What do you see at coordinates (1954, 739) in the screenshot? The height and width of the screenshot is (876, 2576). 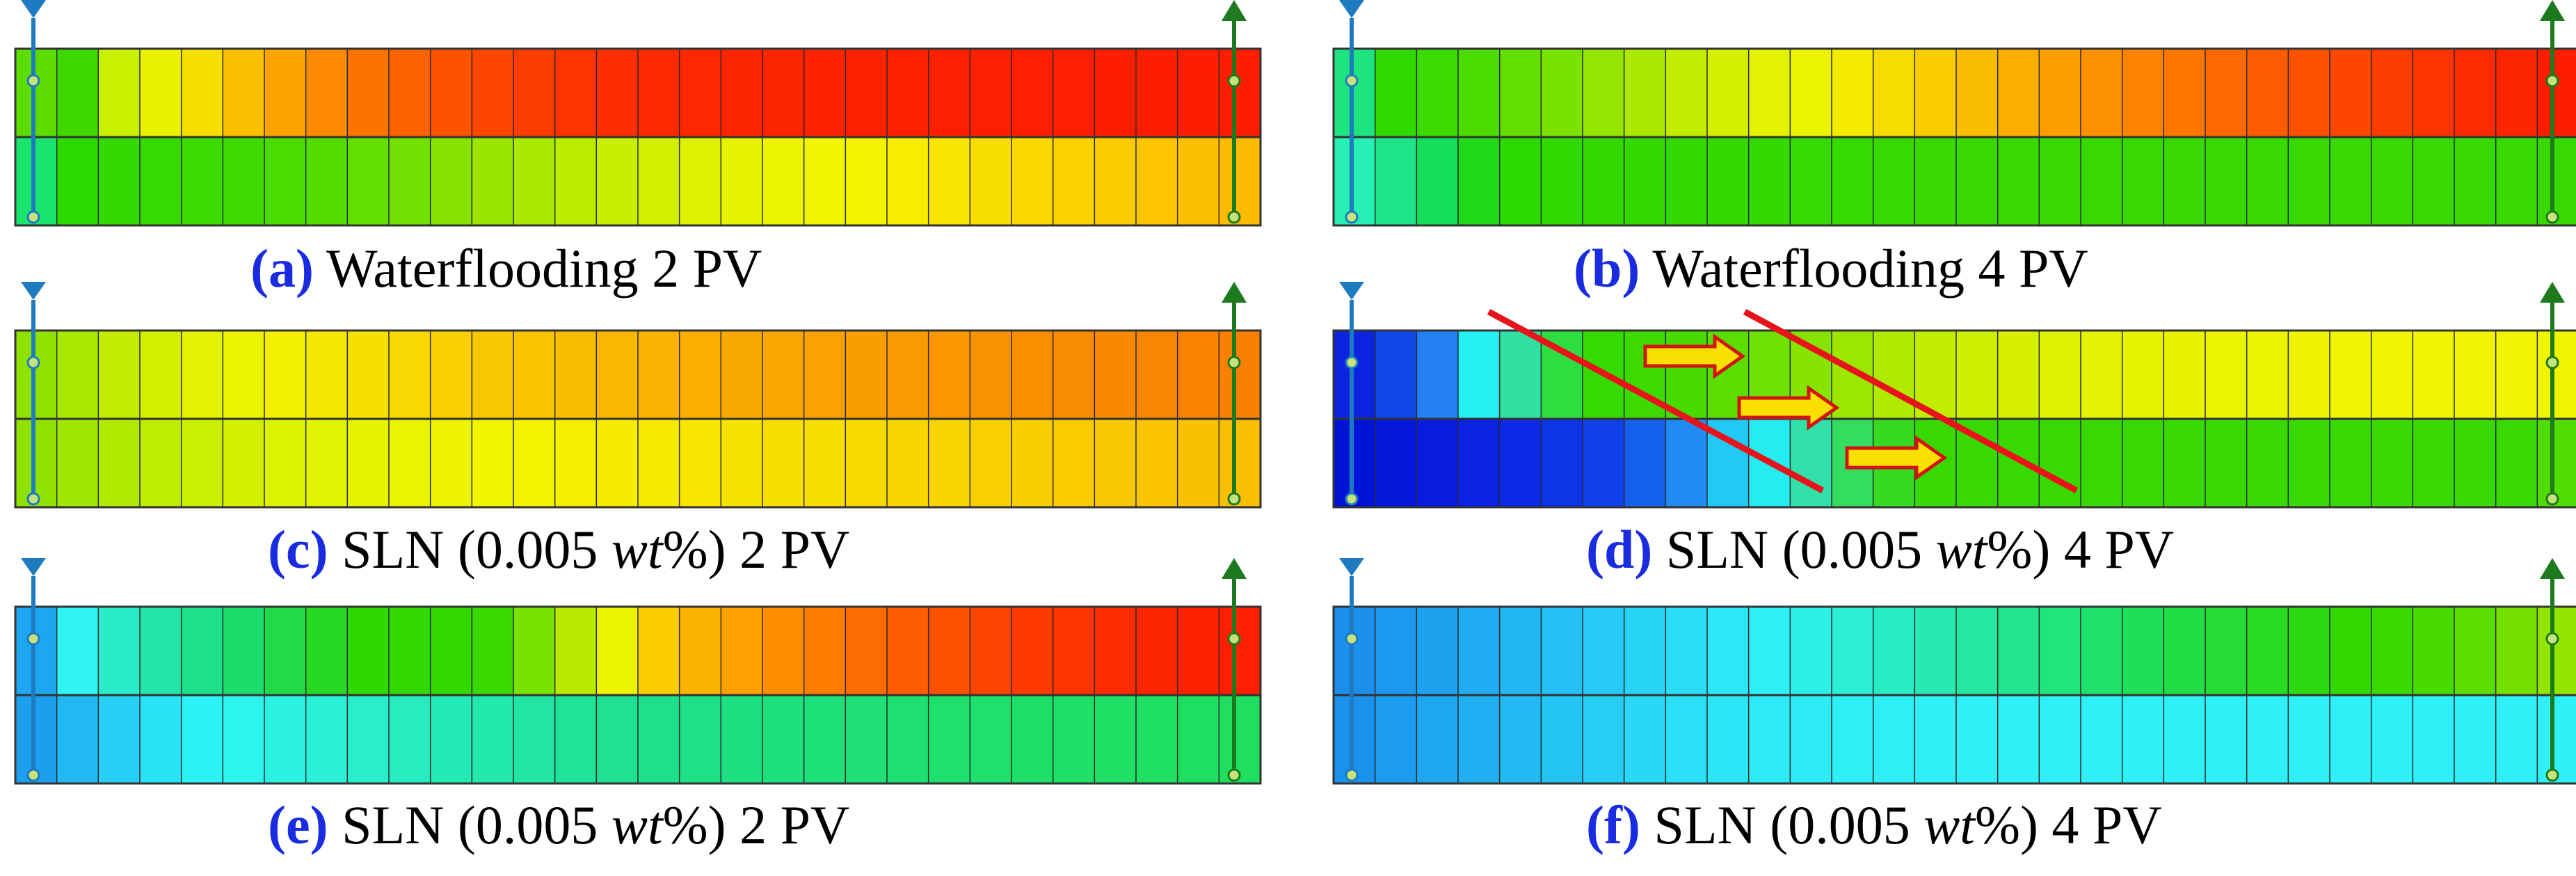 I see `bottom-row-f` at bounding box center [1954, 739].